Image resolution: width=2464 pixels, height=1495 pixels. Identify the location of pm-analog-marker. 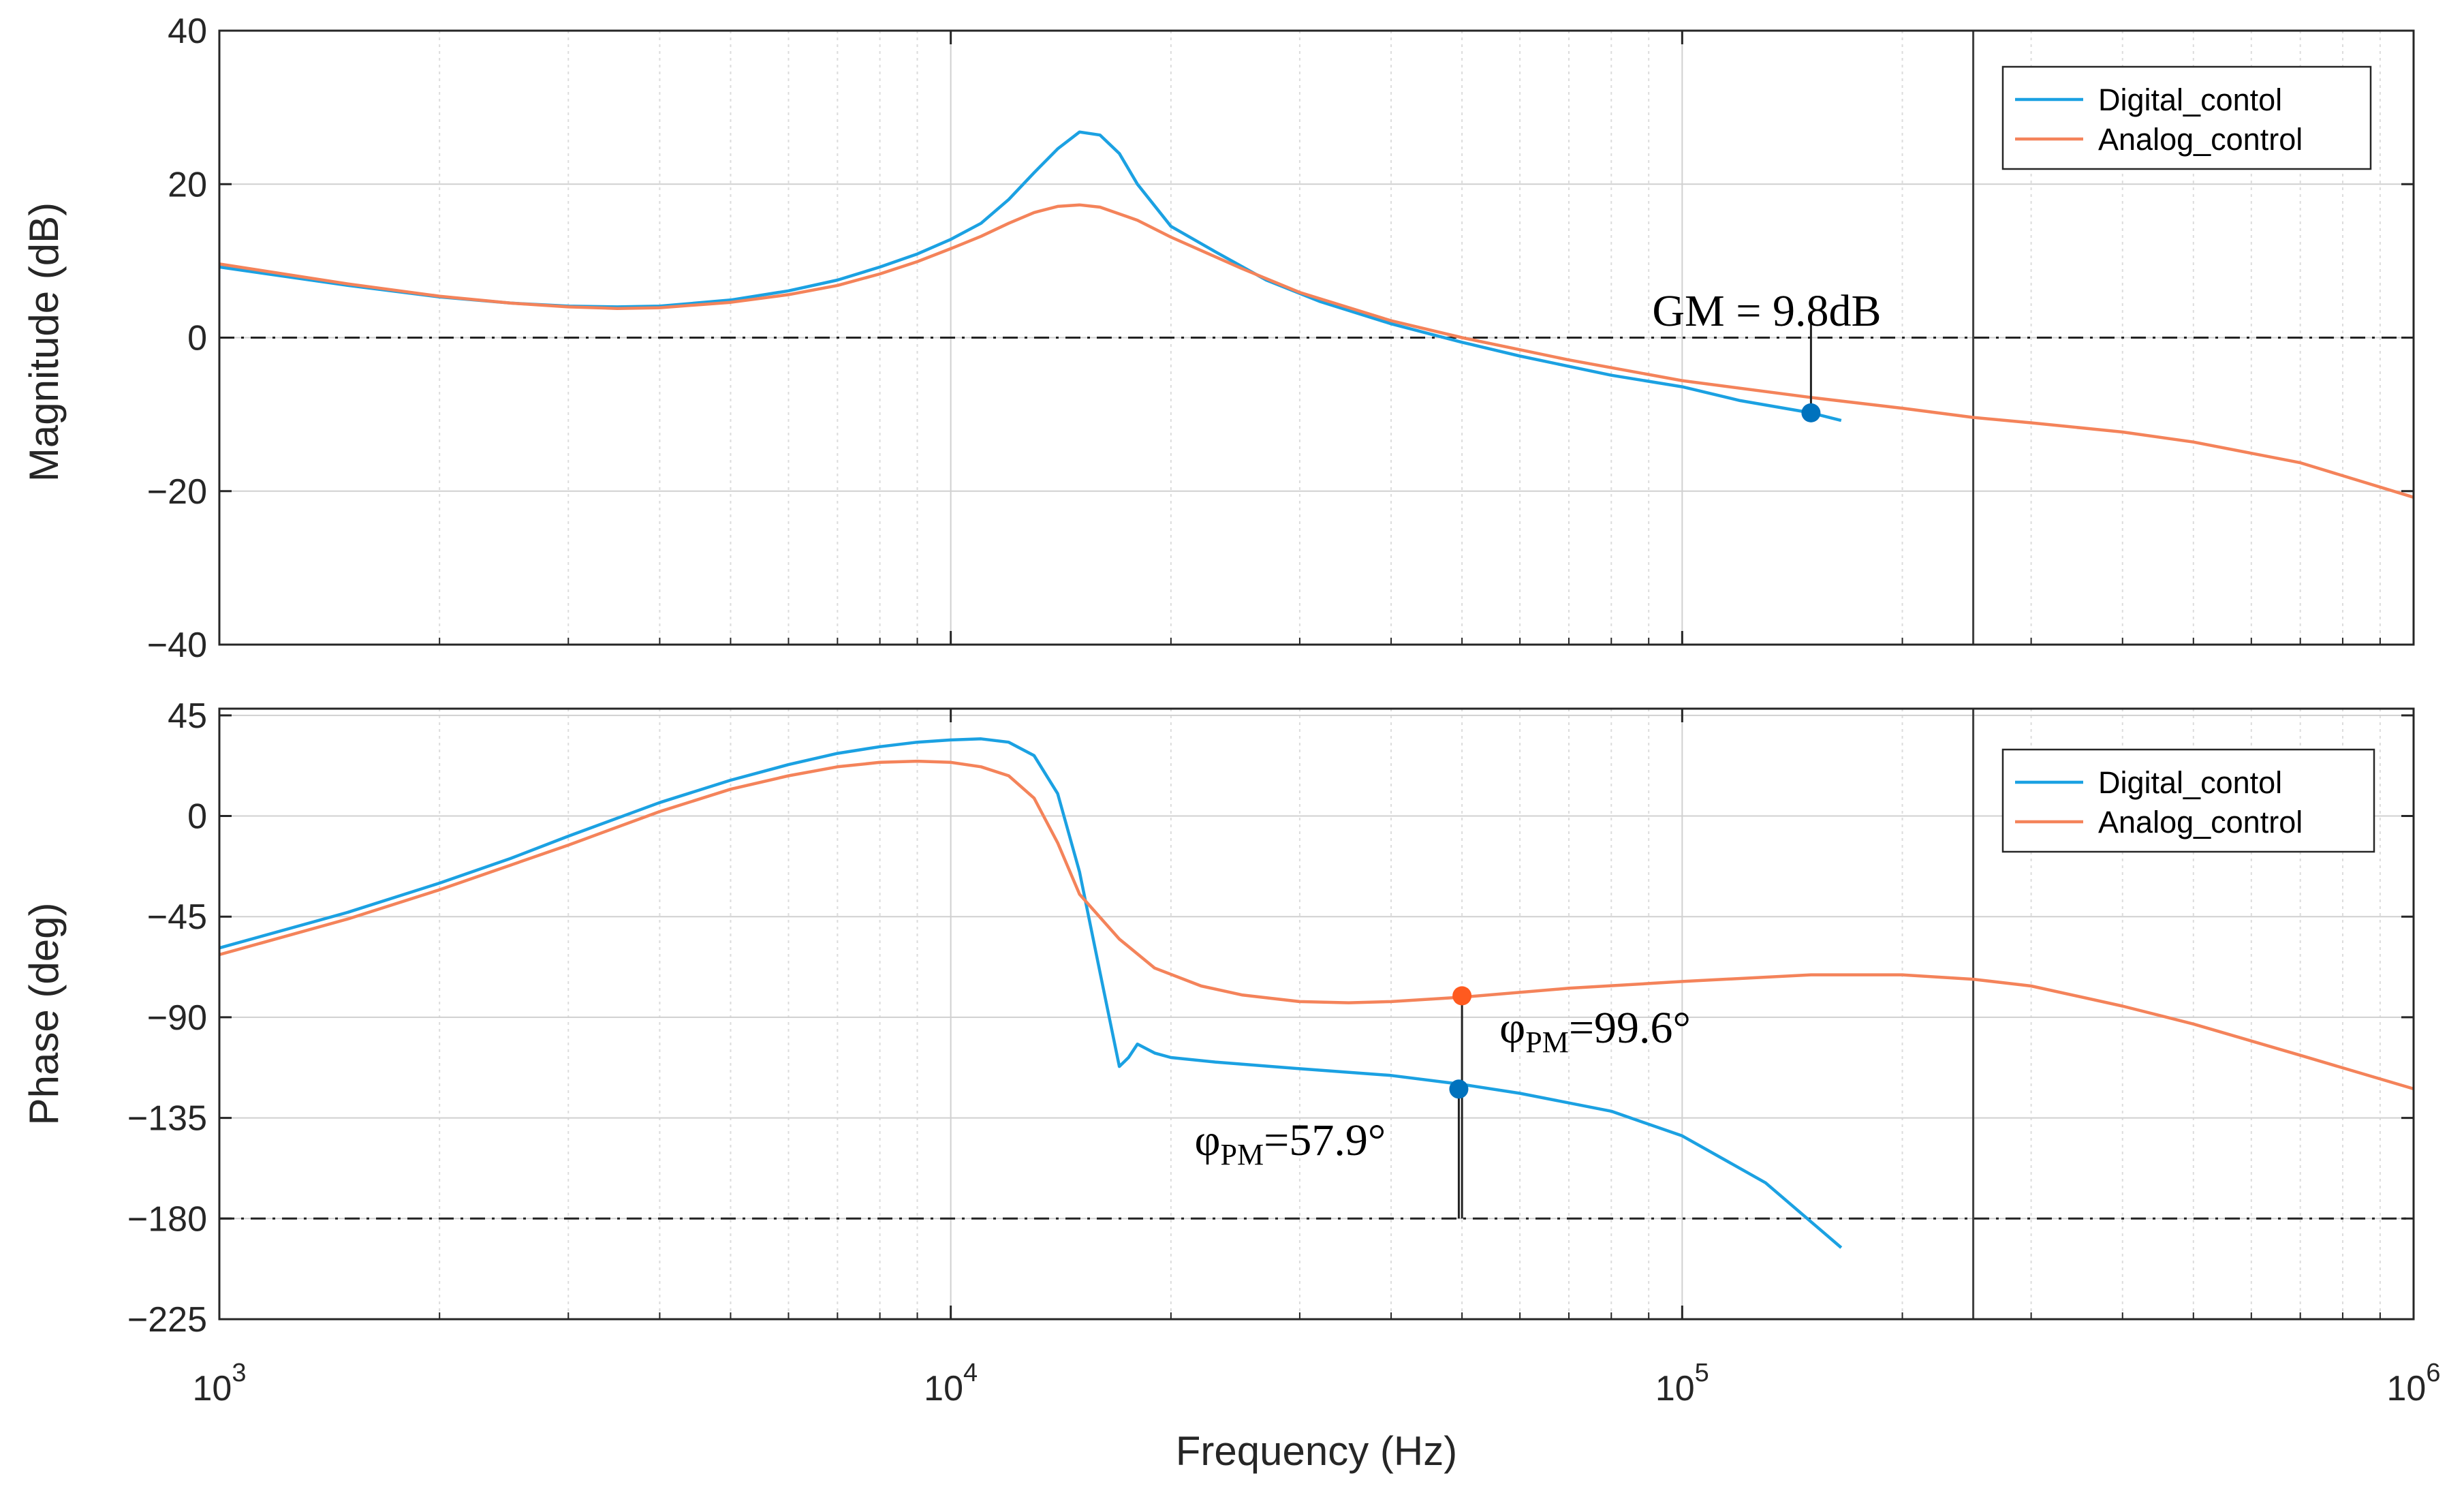
(1462, 996).